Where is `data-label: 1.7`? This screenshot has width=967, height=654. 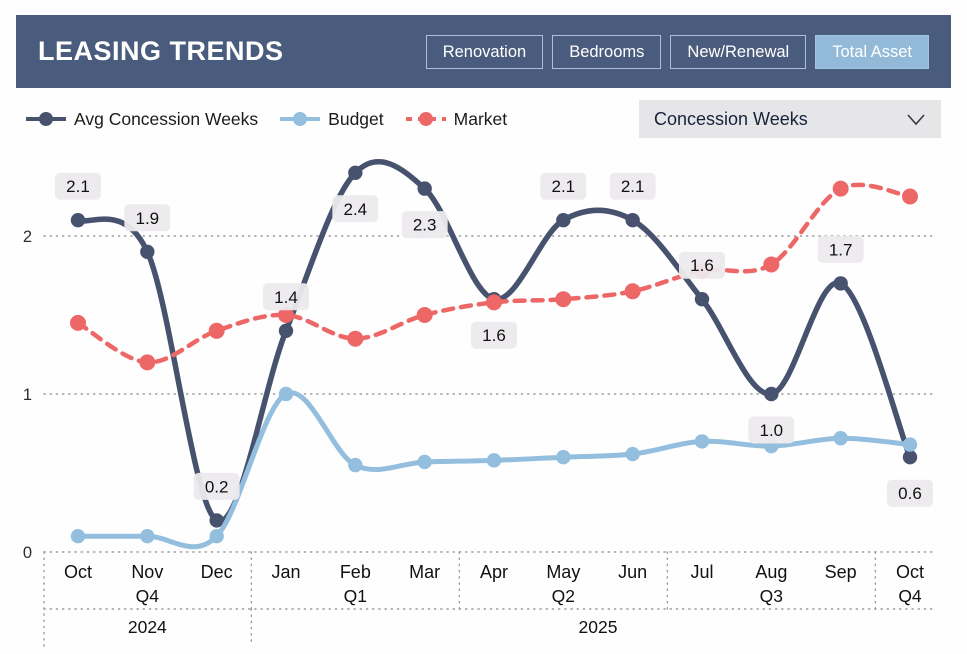
data-label: 1.7 is located at coordinates (841, 249).